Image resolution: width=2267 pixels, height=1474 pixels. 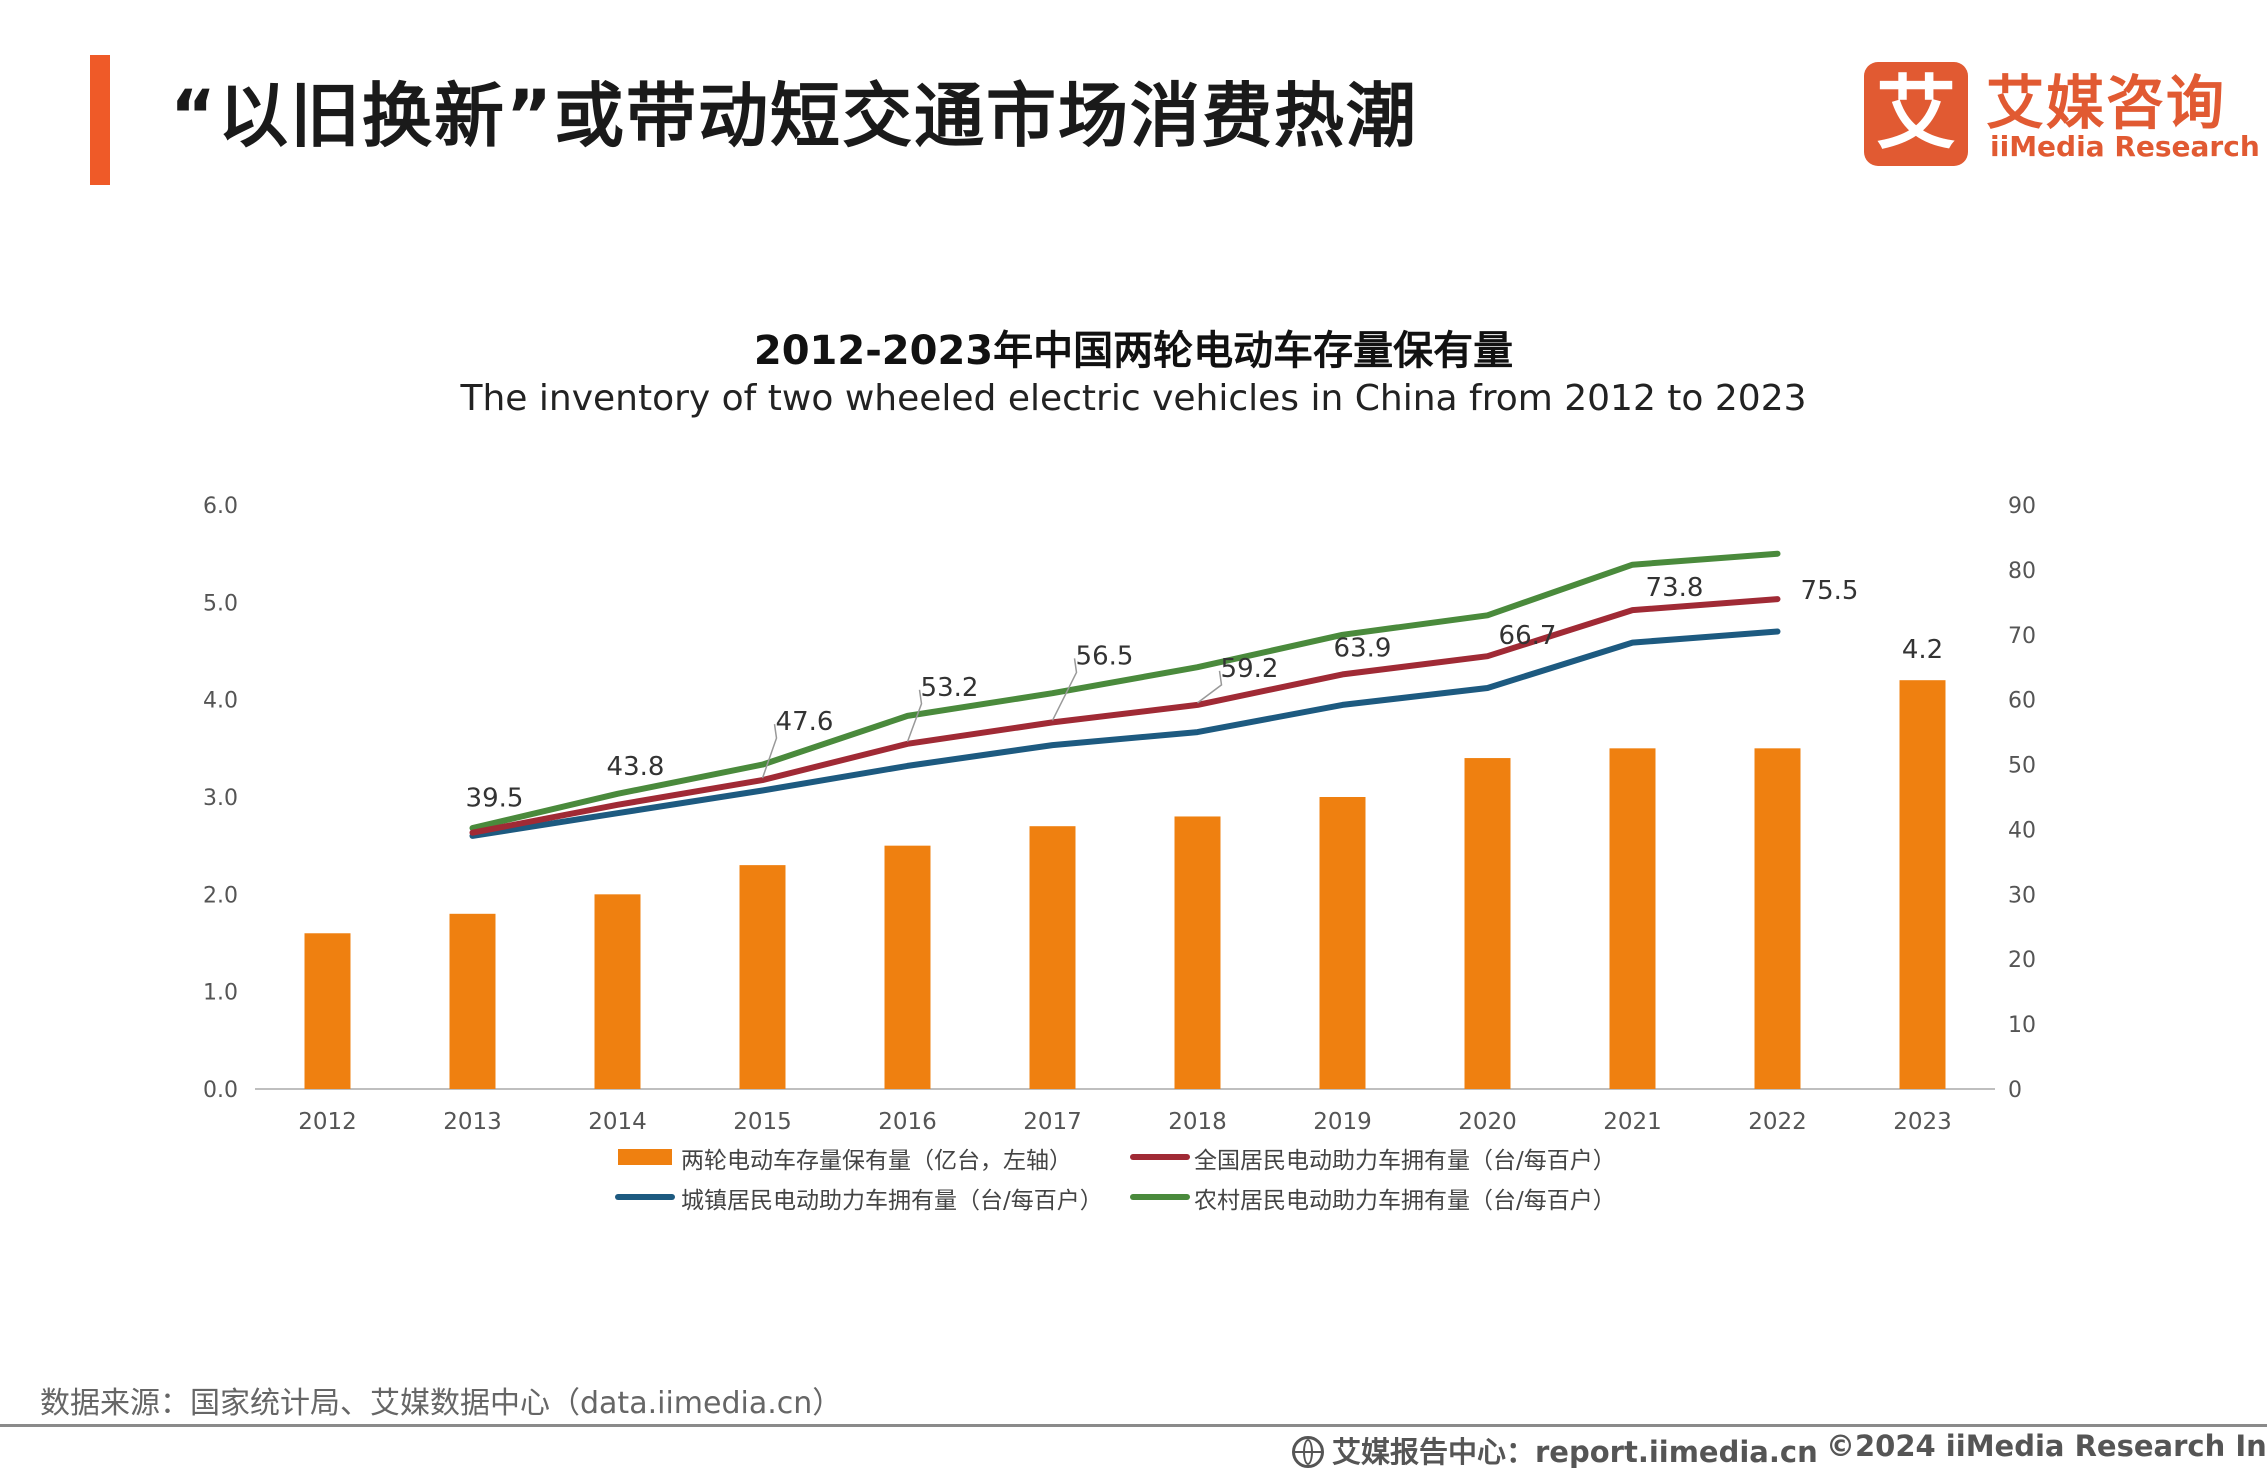 I want to click on bar-2015, so click(x=762, y=977).